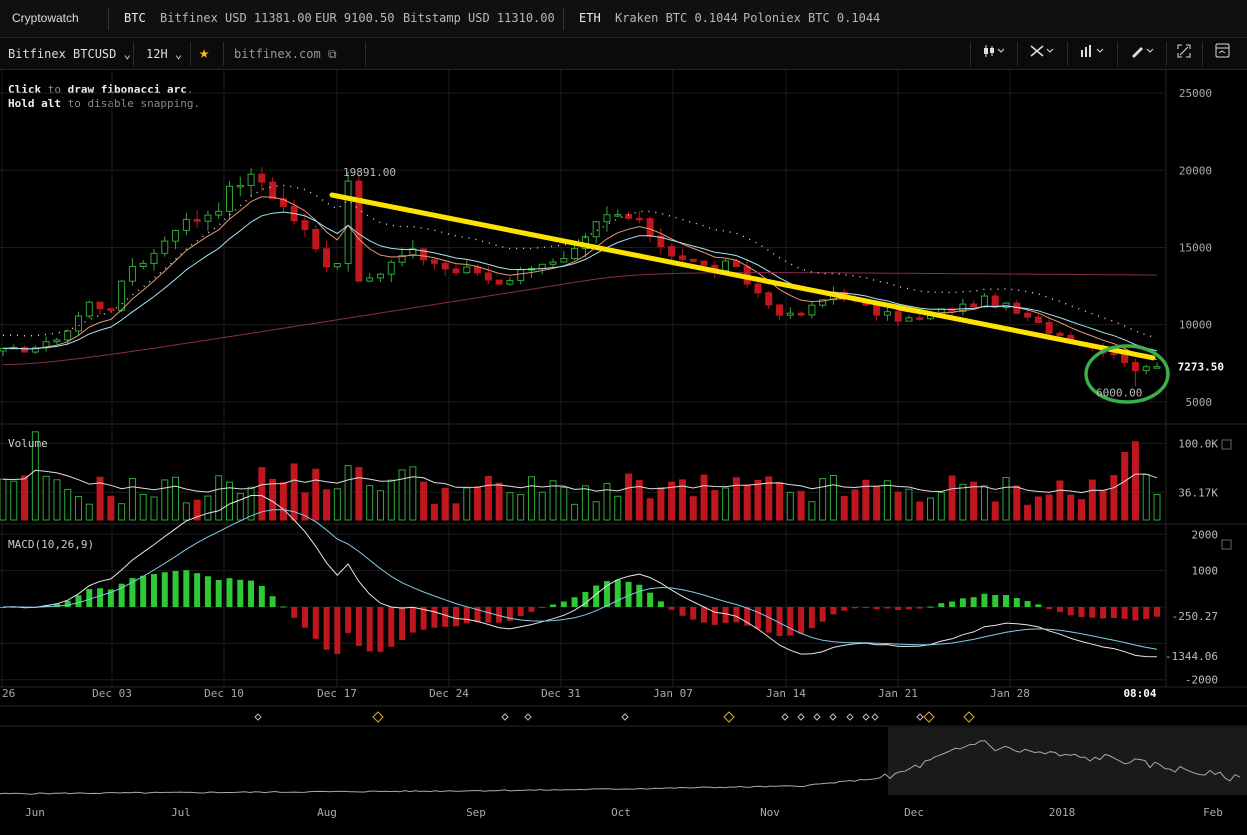 This screenshot has width=1247, height=835. What do you see at coordinates (1042, 54) in the screenshot?
I see `indicators-button` at bounding box center [1042, 54].